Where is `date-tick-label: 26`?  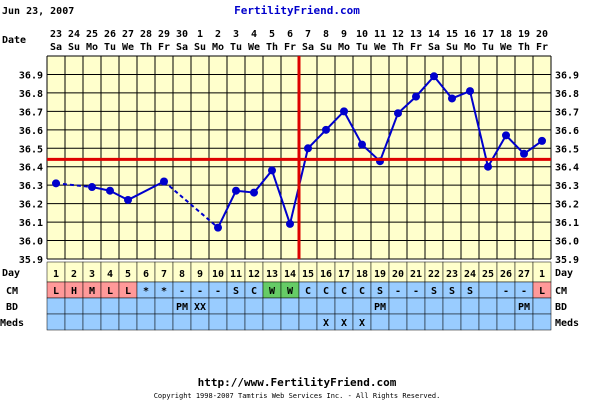
date-tick-label: 26 is located at coordinates (110, 34).